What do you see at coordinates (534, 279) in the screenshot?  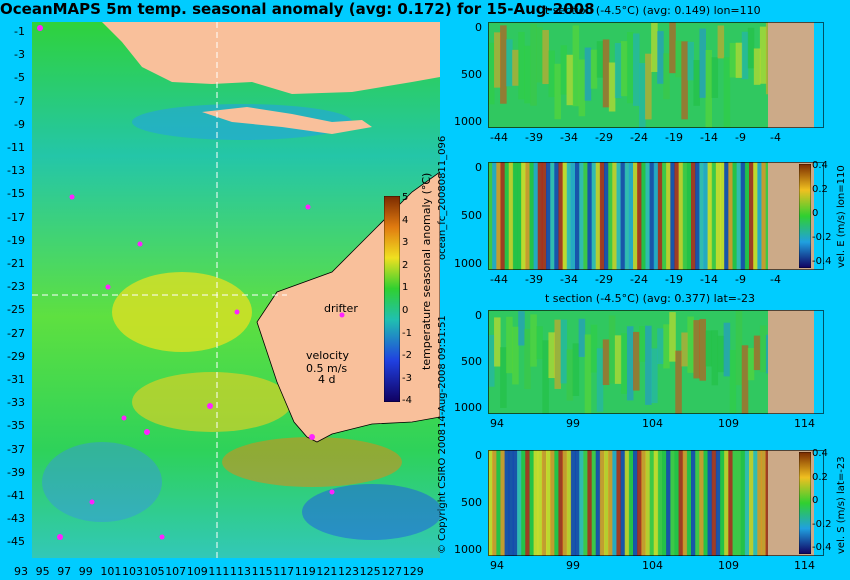 I see `section-x-tick-label: -39` at bounding box center [534, 279].